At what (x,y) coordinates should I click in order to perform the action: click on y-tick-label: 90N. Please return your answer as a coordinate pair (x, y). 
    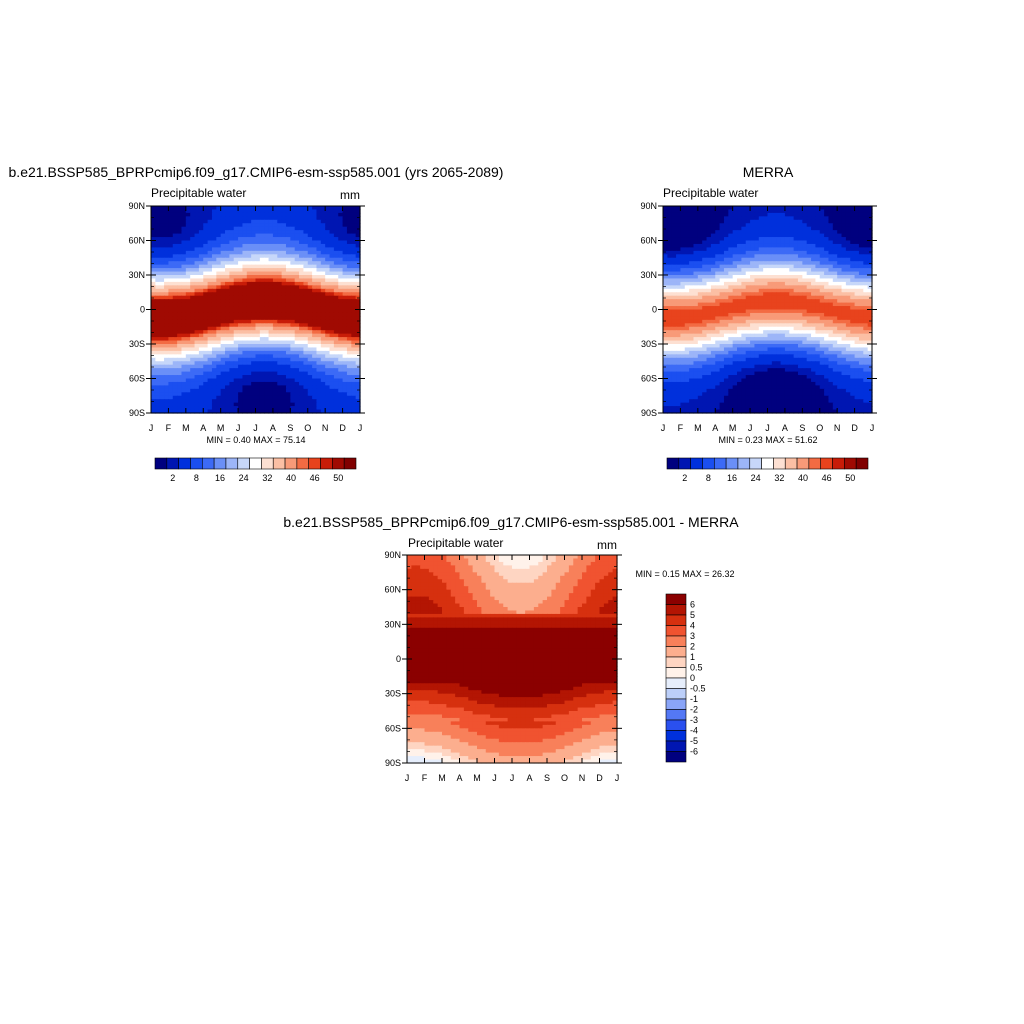
    Looking at the image, I should click on (136, 206).